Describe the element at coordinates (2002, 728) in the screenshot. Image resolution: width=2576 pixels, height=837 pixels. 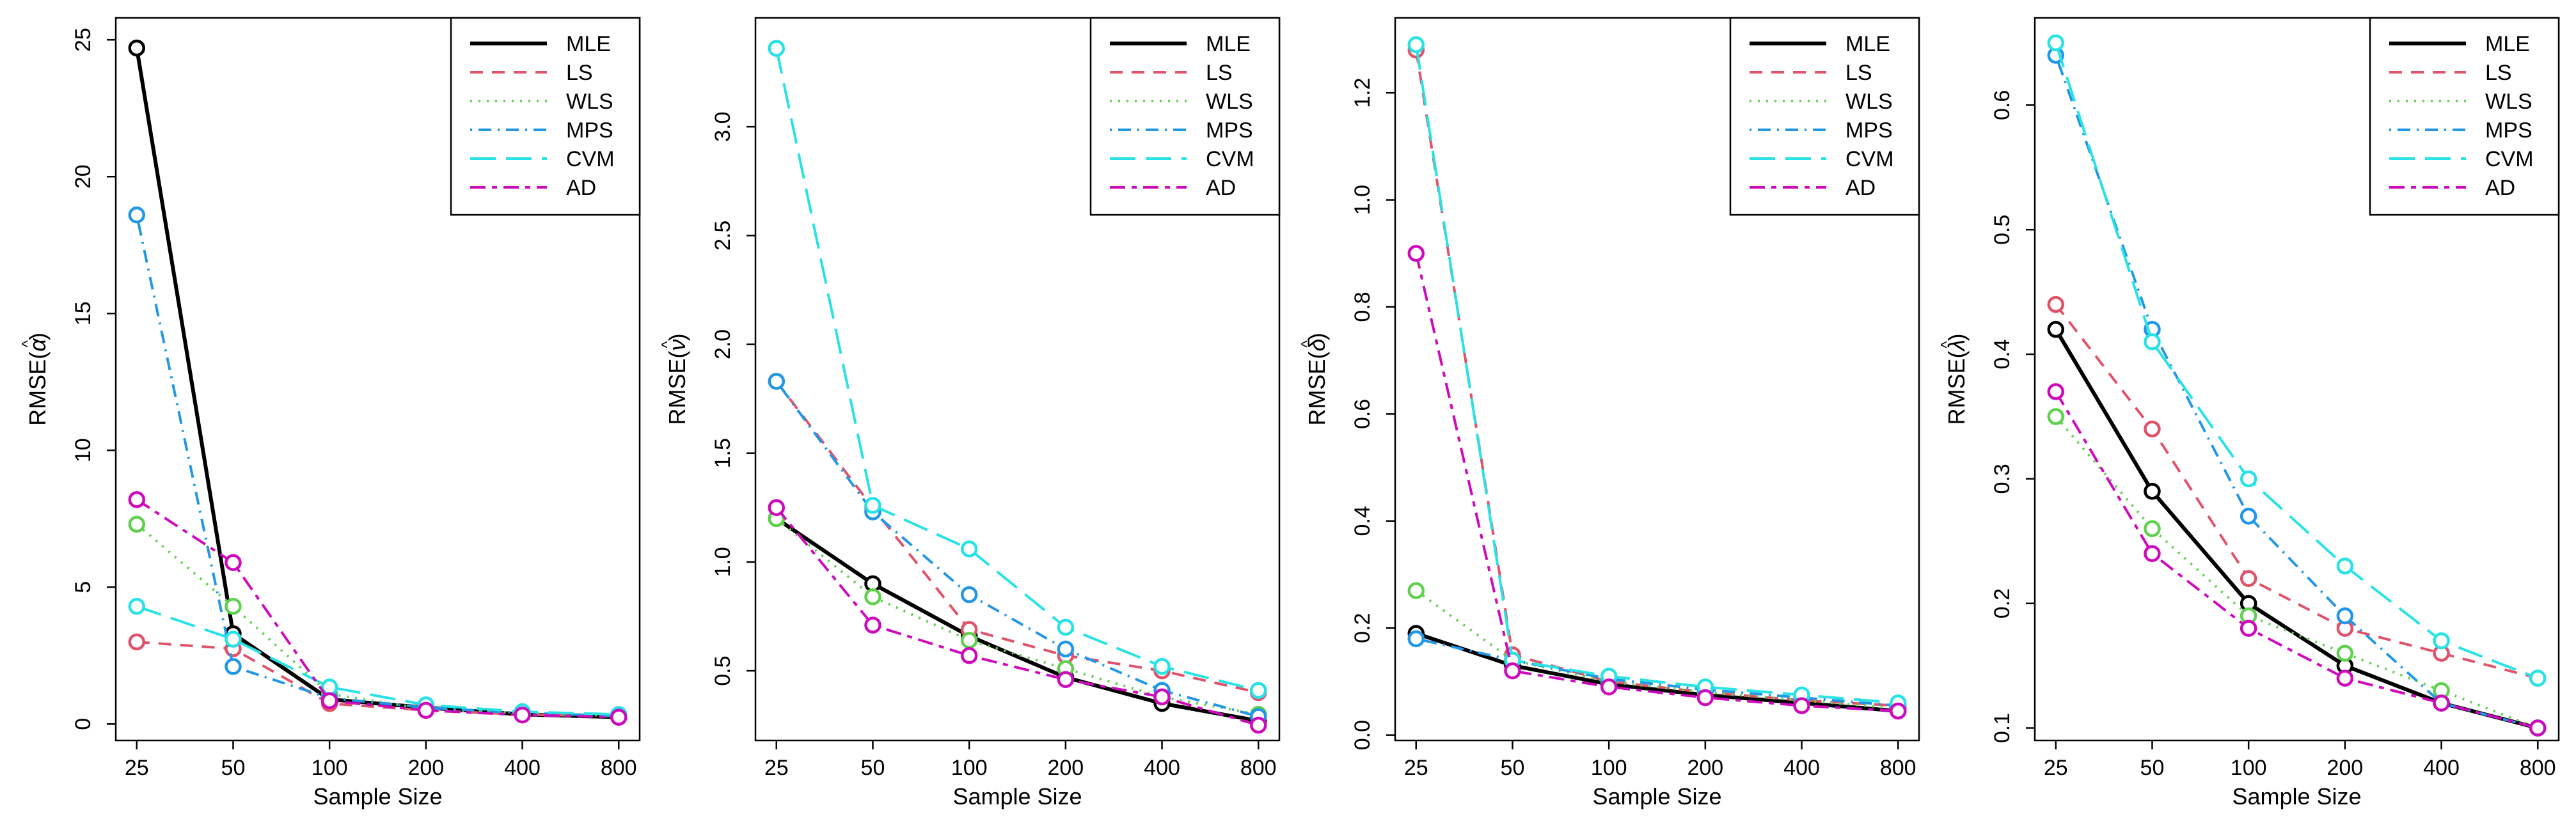
I see `y-tick-label: 0.1` at that location.